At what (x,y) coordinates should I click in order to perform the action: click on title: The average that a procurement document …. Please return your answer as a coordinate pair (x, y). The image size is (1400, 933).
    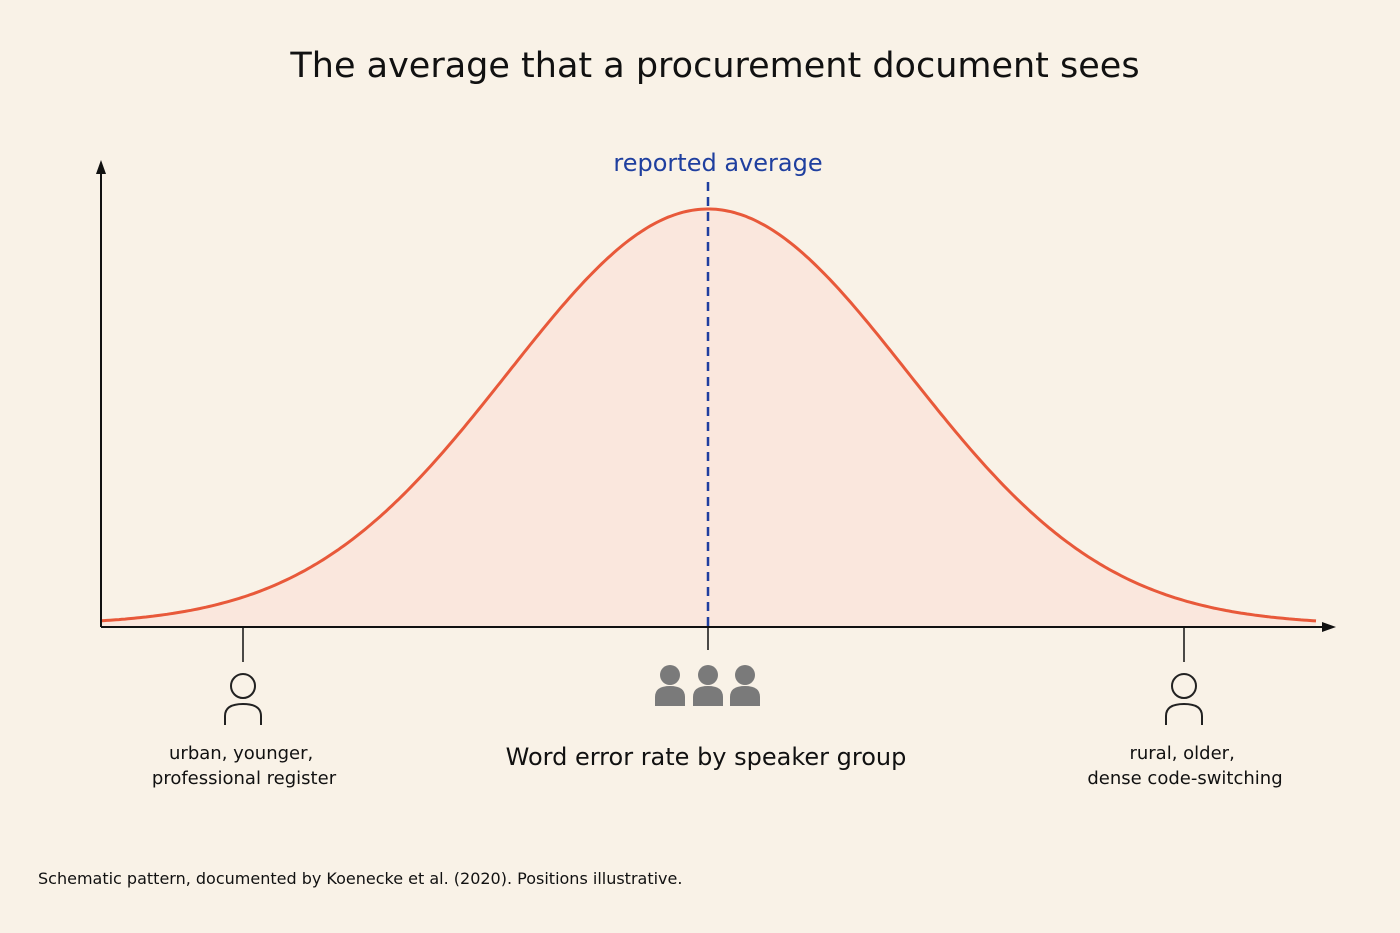
    Looking at the image, I should click on (714, 66).